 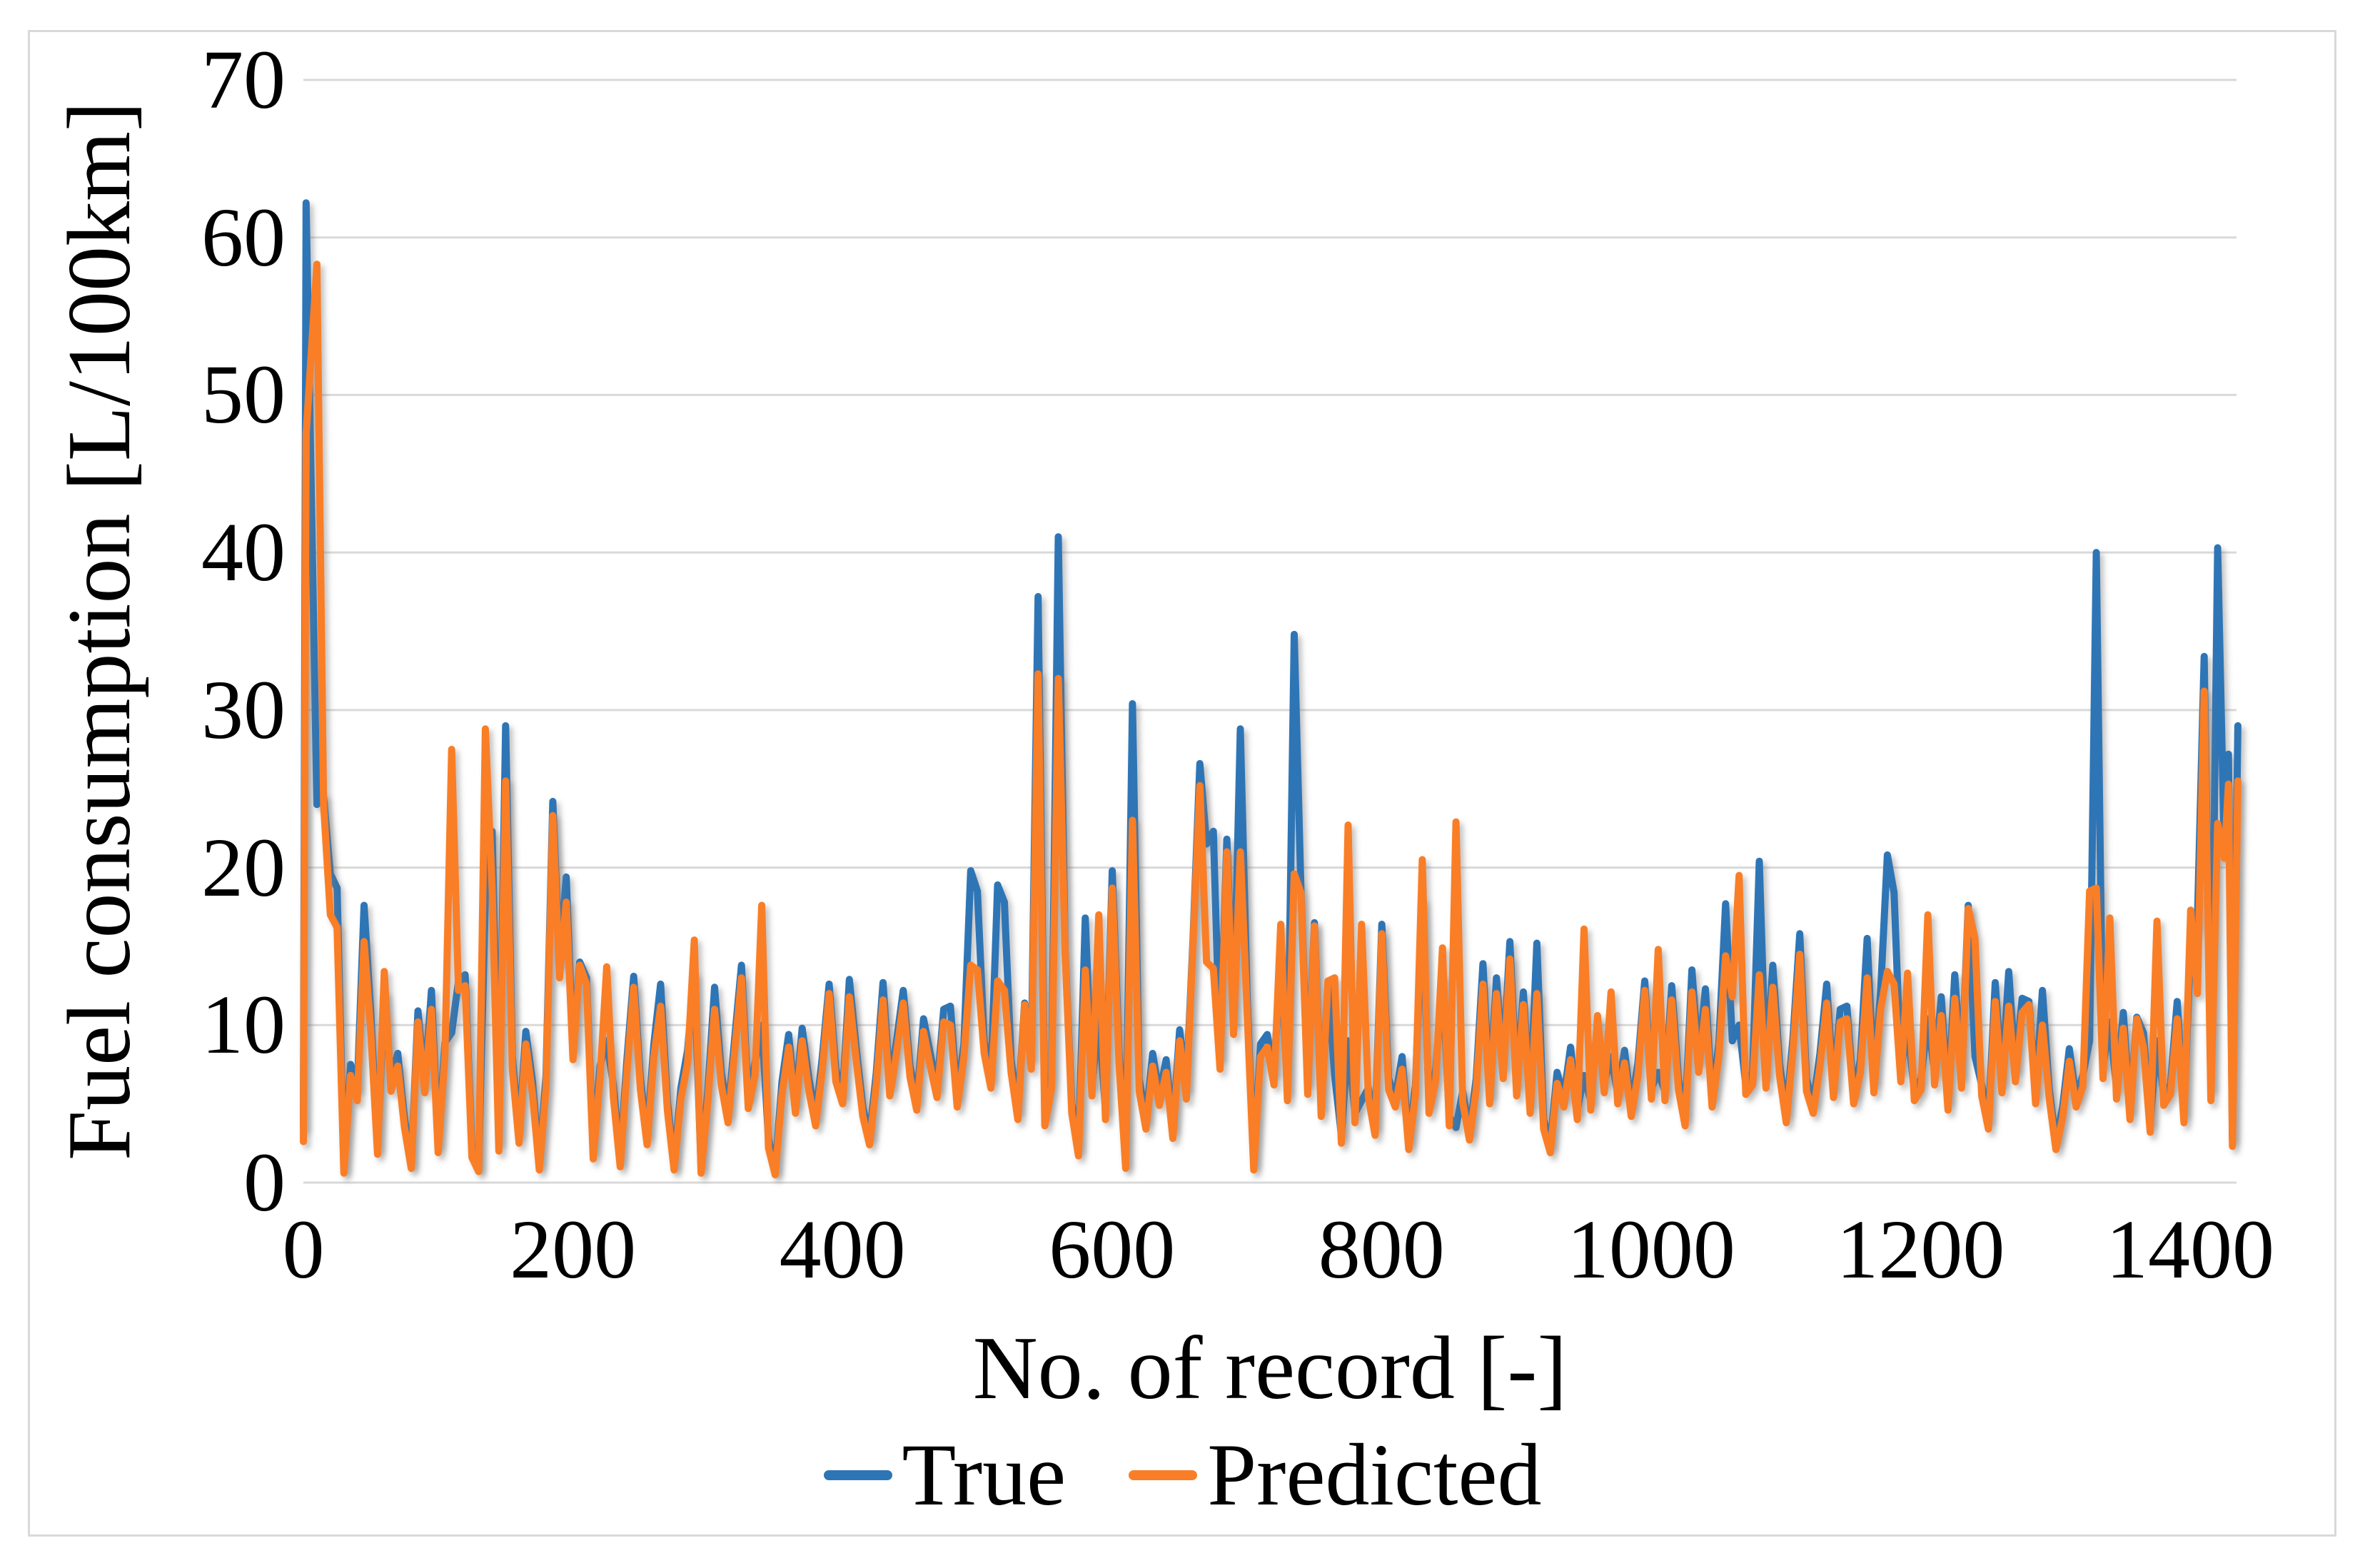 I want to click on legend-item-predicted: Predicted, so click(x=1335, y=1475).